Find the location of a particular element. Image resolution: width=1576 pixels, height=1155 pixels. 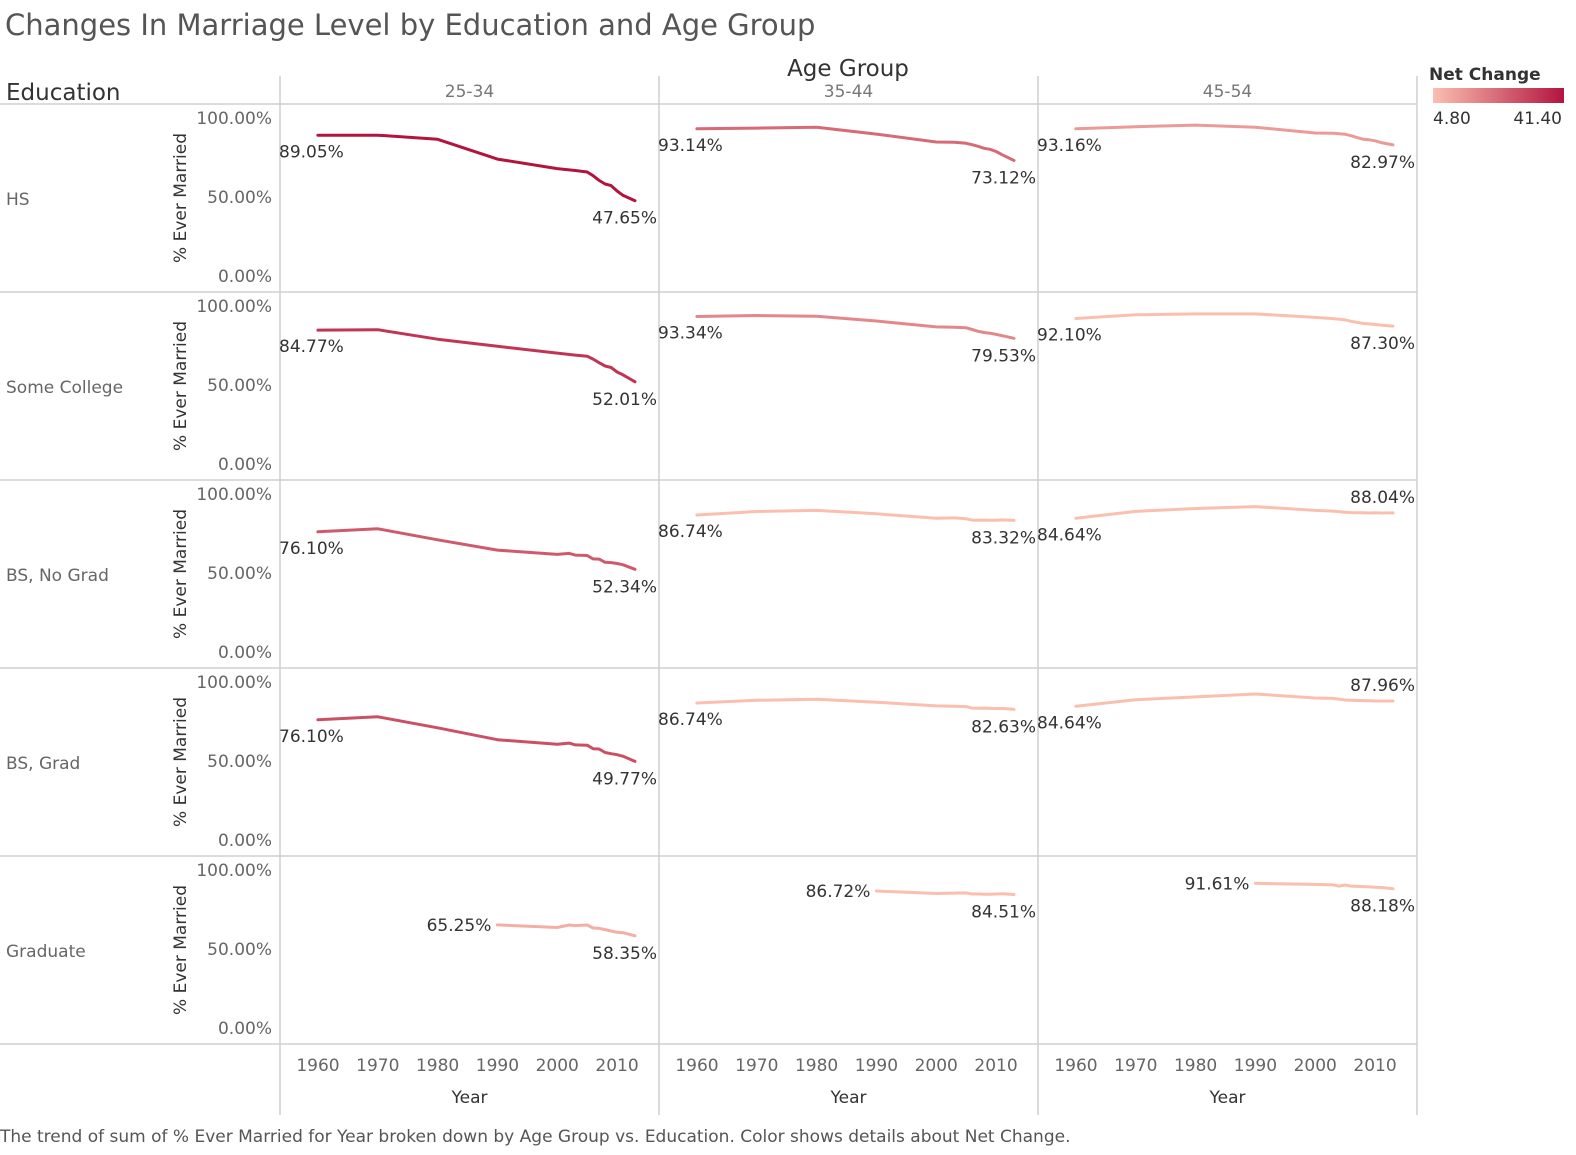

legend-color-ramp is located at coordinates (1498, 95).